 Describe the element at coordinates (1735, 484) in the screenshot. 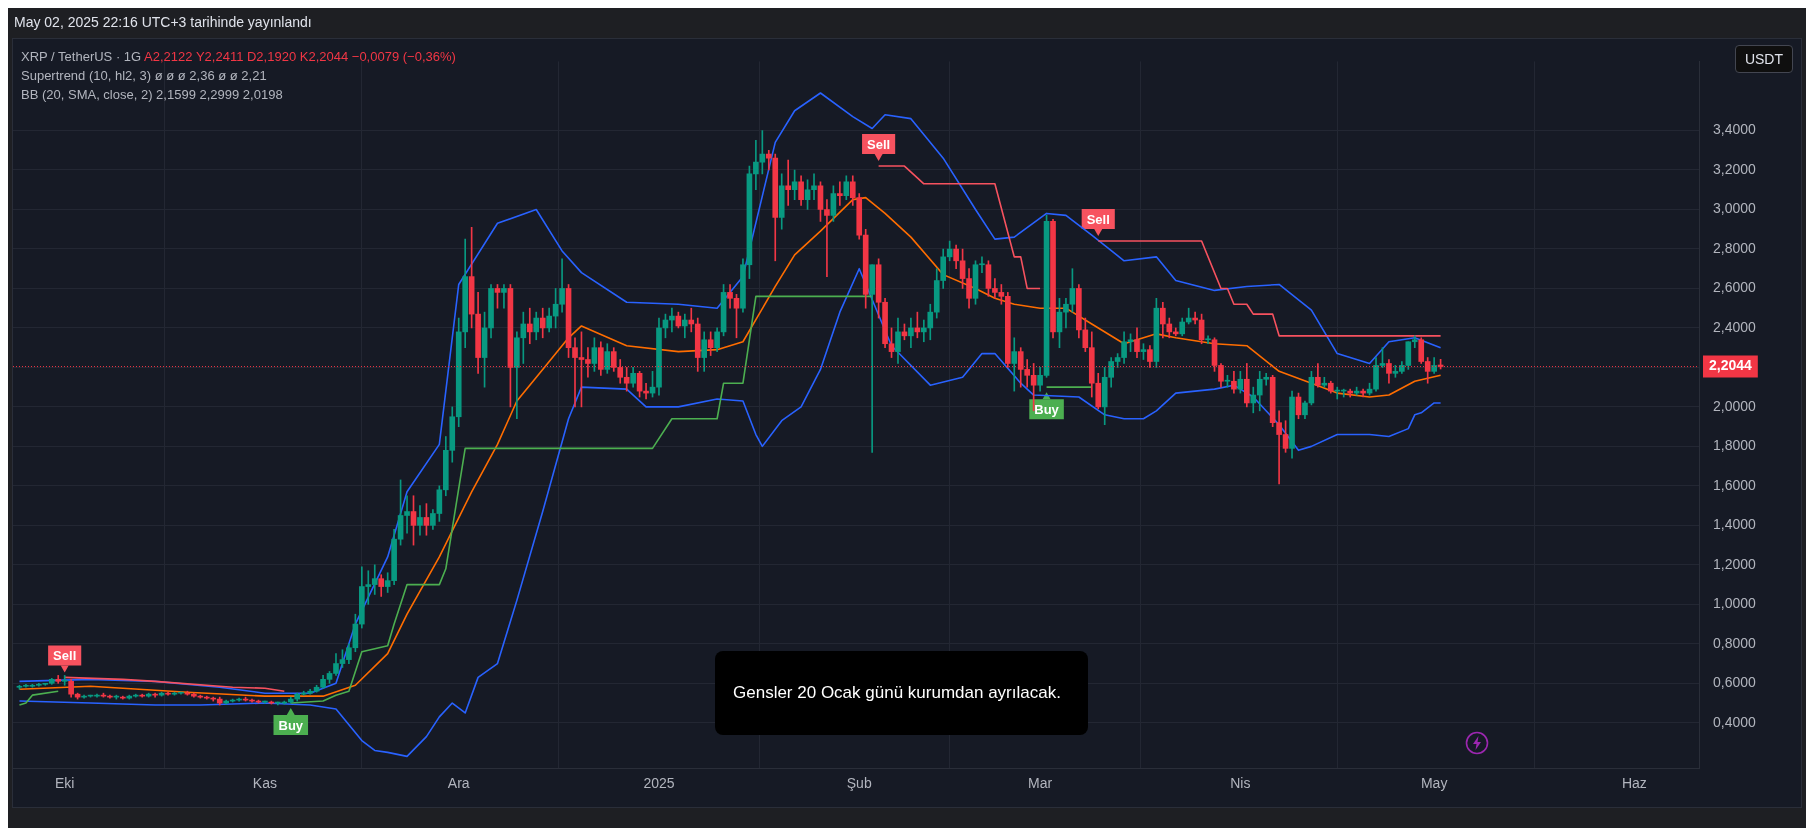

I see `y-tick-label: 1,6000` at that location.